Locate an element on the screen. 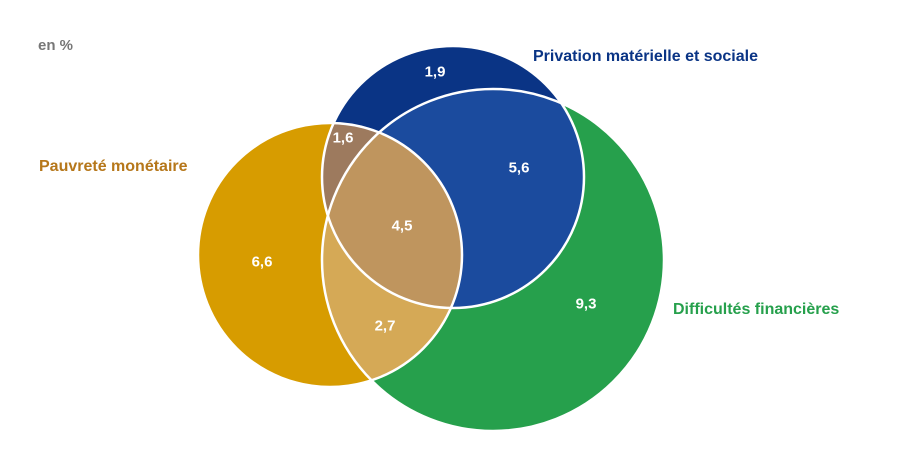 This screenshot has width=900, height=471. value-privation-difficultes: 5,6 is located at coordinates (519, 168).